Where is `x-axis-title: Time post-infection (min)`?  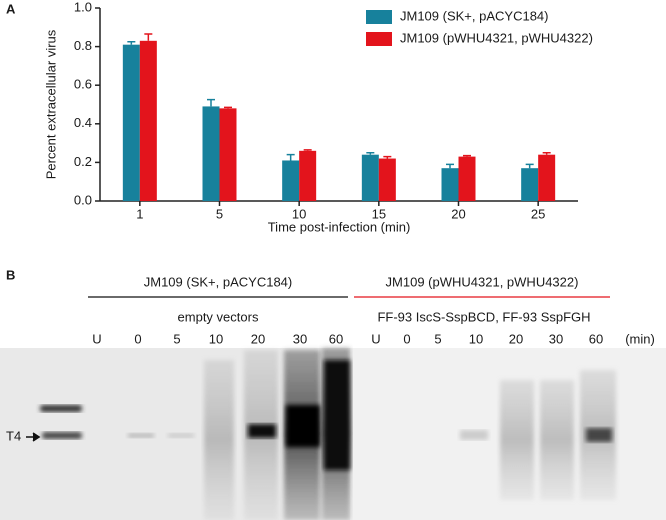
x-axis-title: Time post-infection (min) is located at coordinates (339, 226).